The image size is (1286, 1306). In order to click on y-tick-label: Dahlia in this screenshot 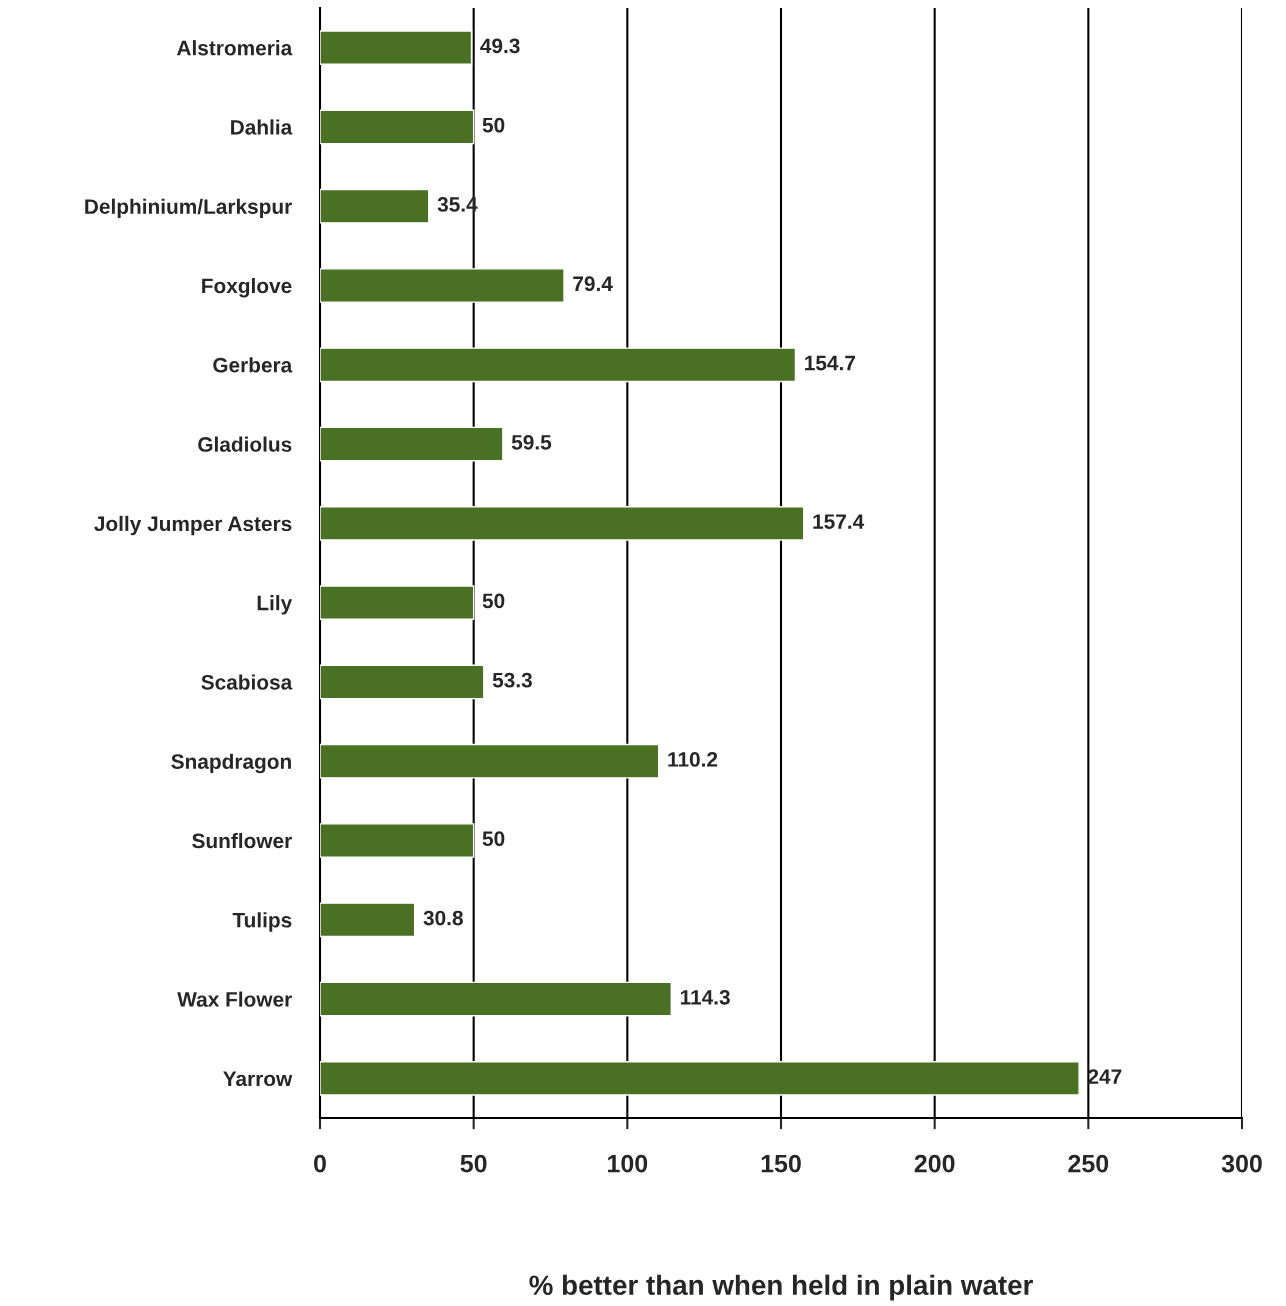, I will do `click(262, 127)`.